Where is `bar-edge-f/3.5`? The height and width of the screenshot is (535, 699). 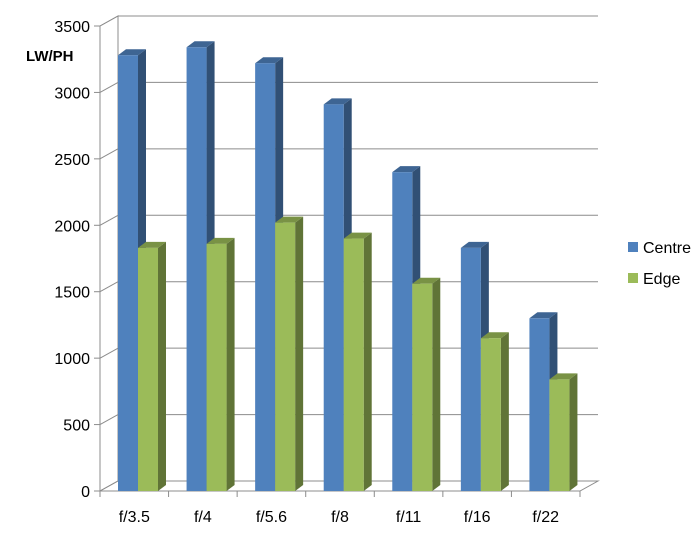 bar-edge-f/3.5 is located at coordinates (152, 366).